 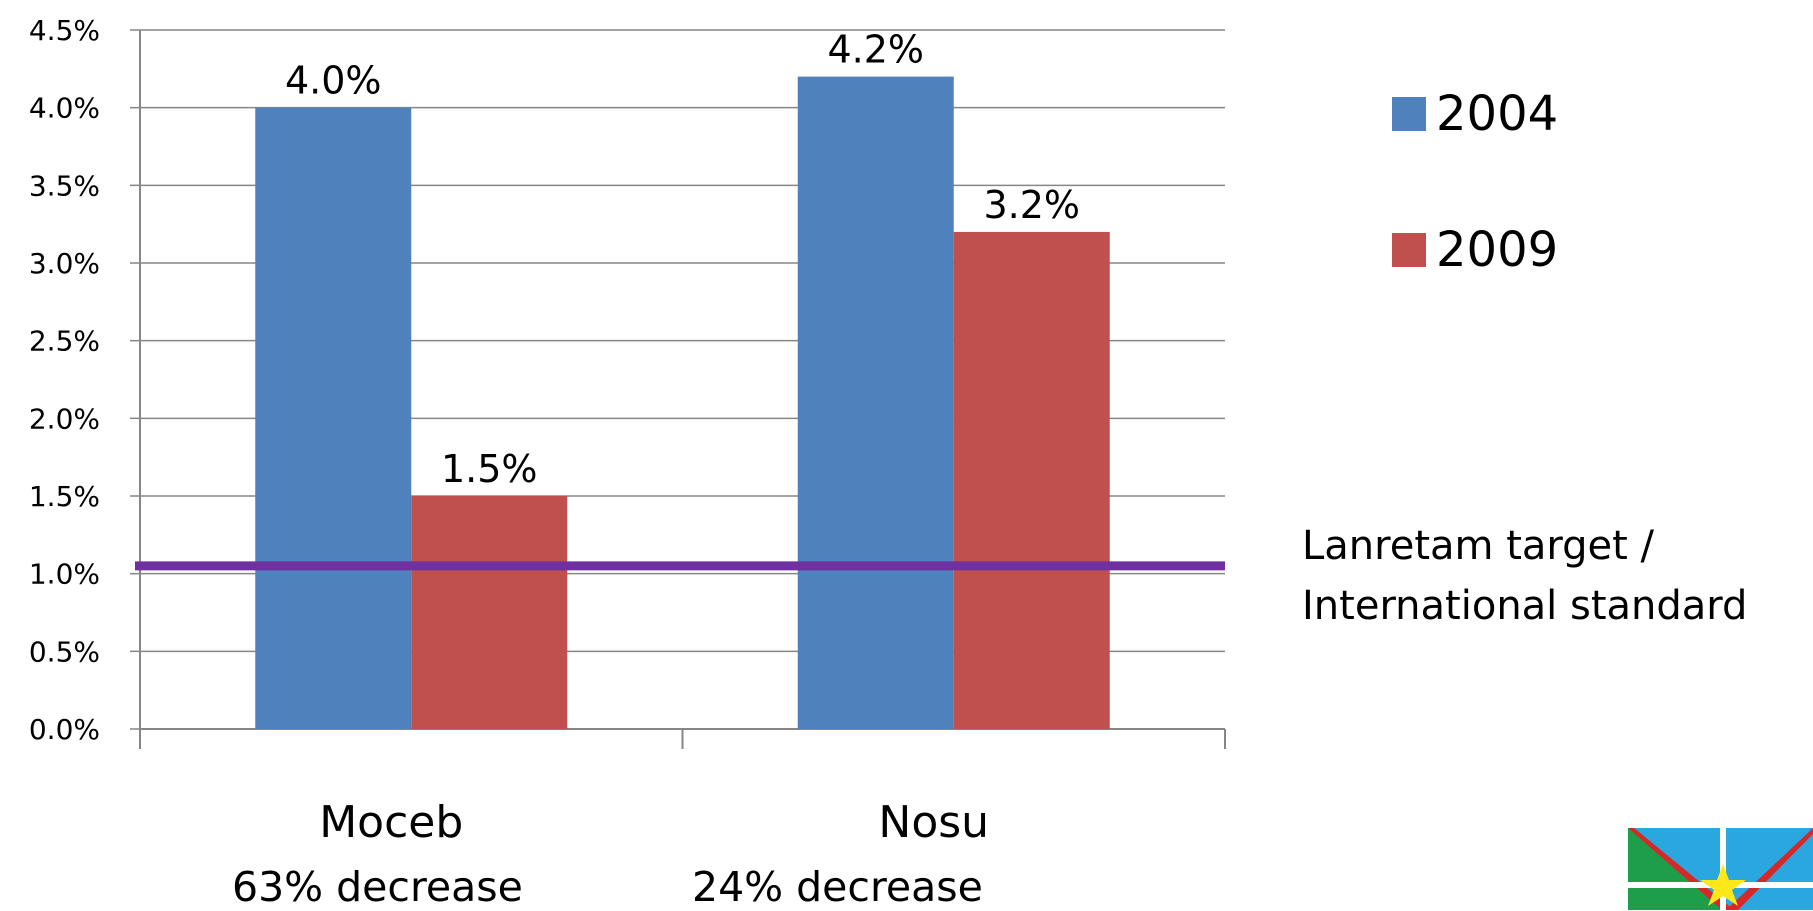 What do you see at coordinates (1409, 250) in the screenshot?
I see `legend-swatch-2009` at bounding box center [1409, 250].